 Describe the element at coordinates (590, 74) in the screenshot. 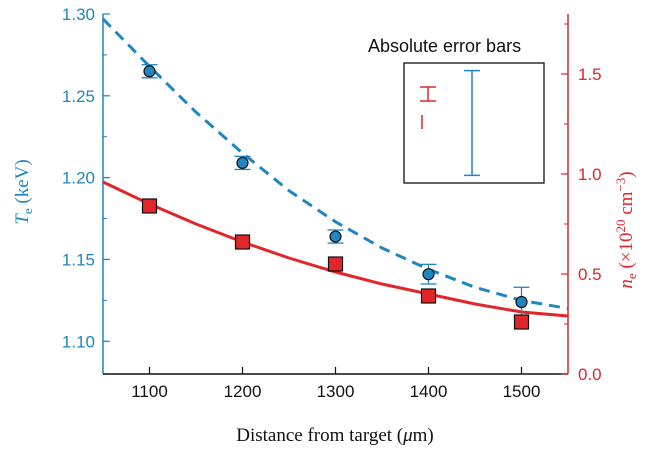

I see `right-tick-label: 1.5` at that location.